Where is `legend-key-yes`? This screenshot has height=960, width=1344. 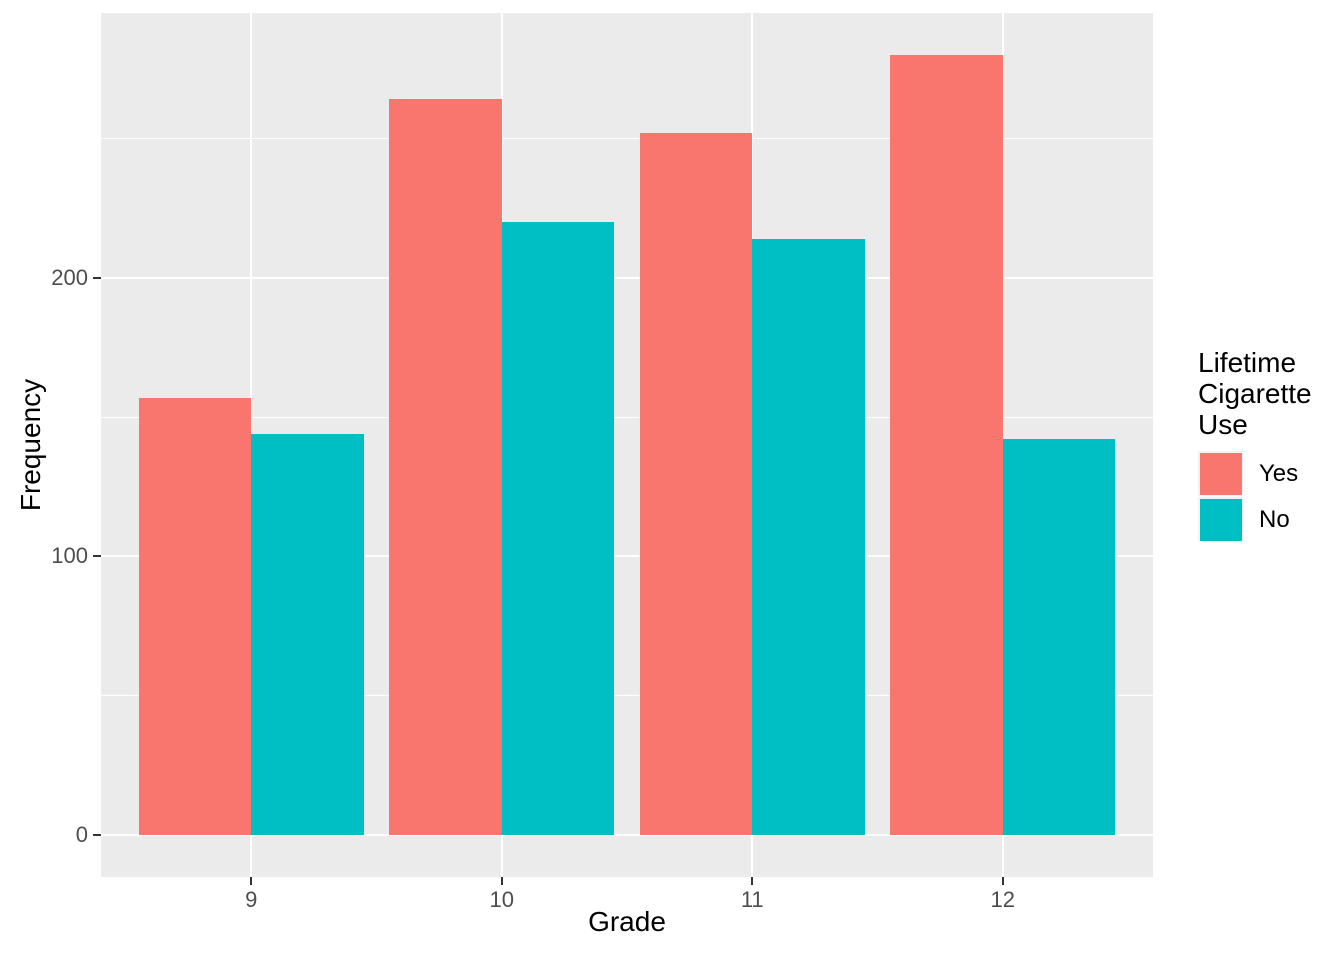 legend-key-yes is located at coordinates (1220, 473).